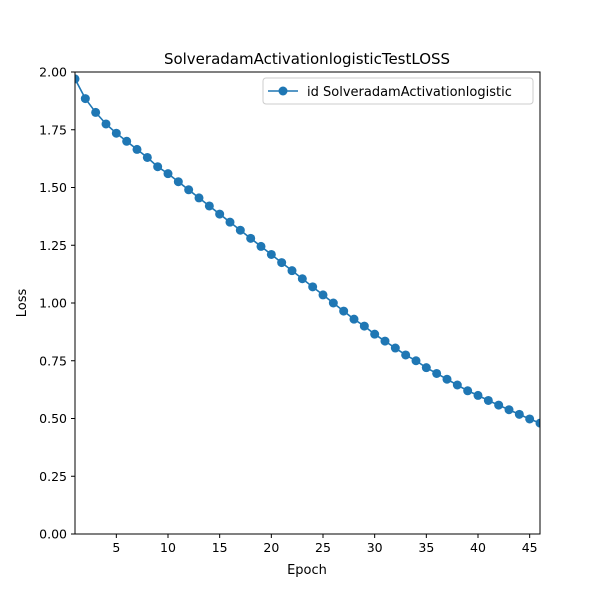  What do you see at coordinates (409, 92) in the screenshot?
I see `legend-label: id SolveradamActivationlogistic` at bounding box center [409, 92].